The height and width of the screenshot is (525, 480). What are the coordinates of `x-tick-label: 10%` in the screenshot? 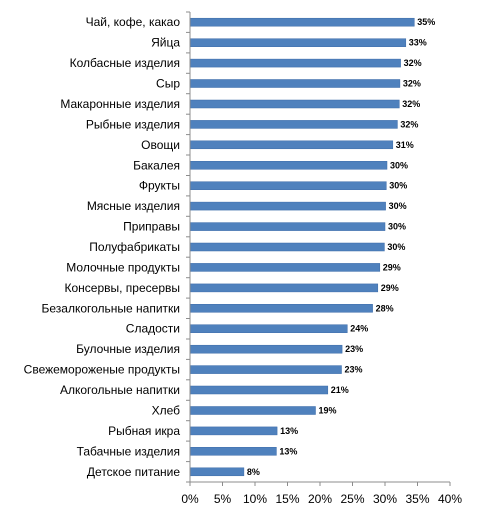 It's located at (255, 499).